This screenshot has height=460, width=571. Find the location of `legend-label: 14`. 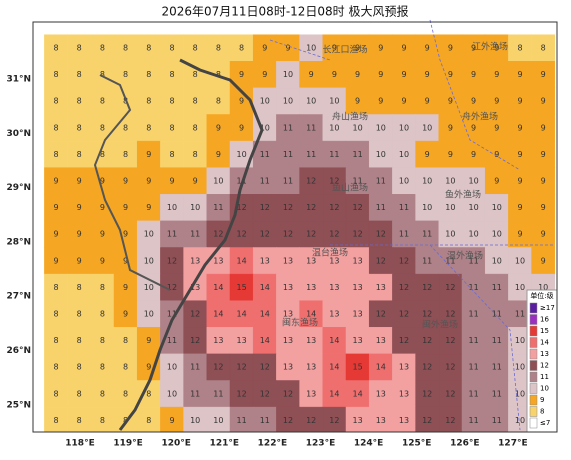

legend-label: 14 is located at coordinates (544, 343).